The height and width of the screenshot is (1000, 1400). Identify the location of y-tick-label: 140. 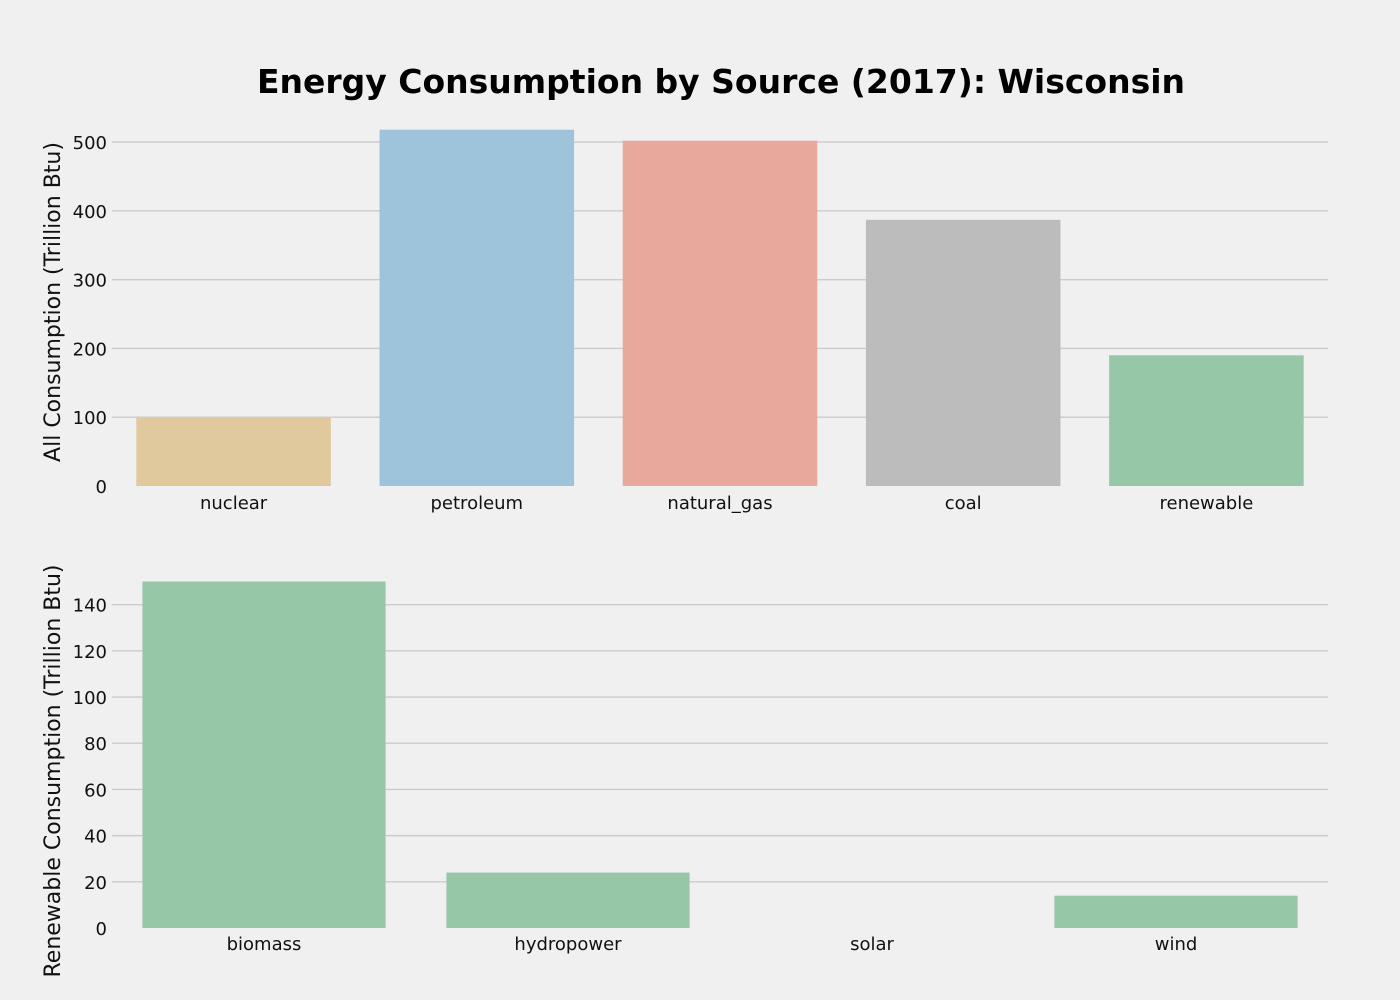
(90, 606).